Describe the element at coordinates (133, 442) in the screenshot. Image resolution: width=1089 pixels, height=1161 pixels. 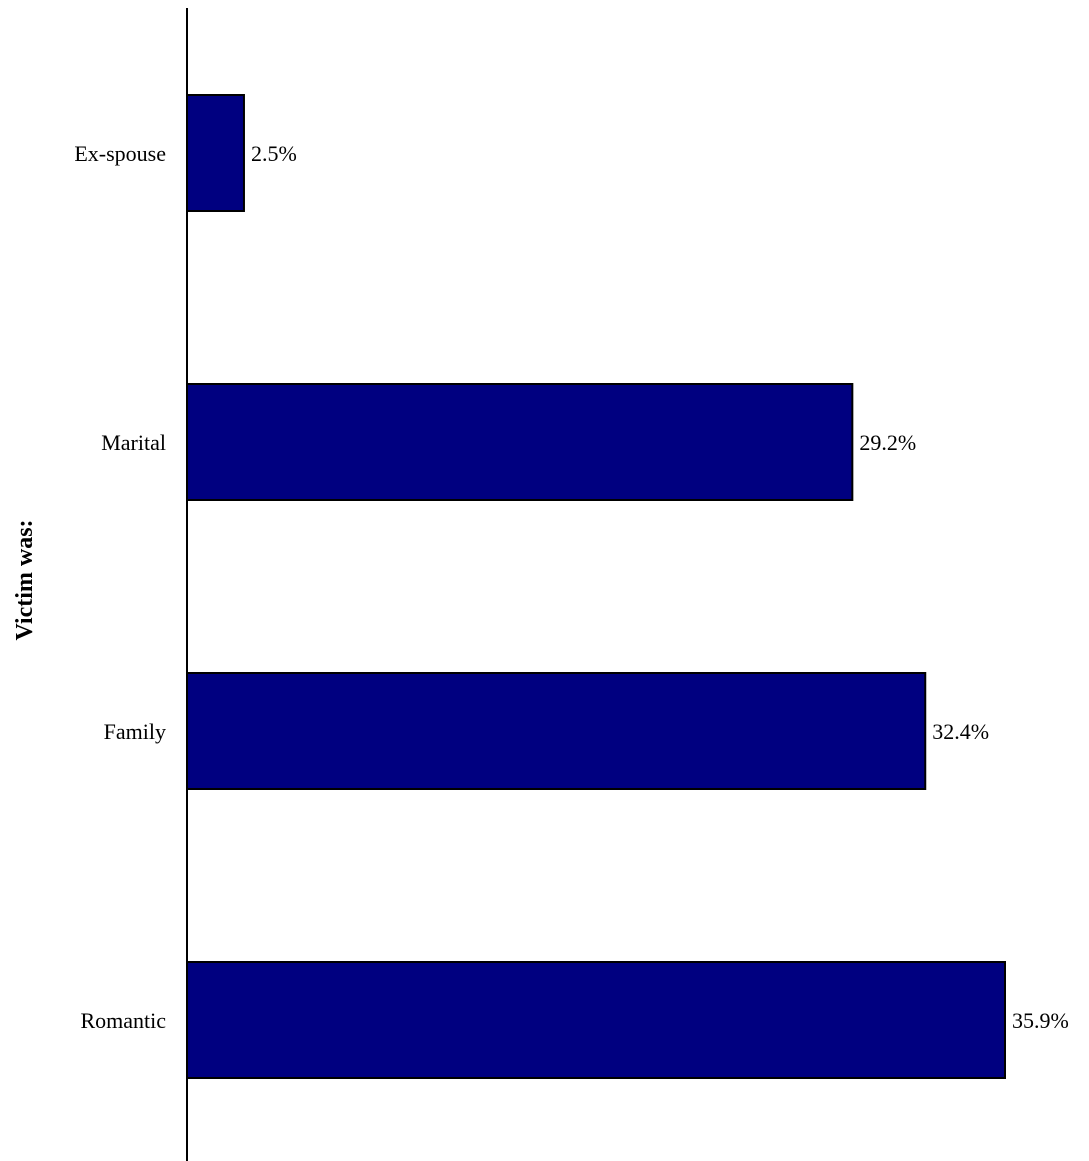
I see `category-label: Marital` at that location.